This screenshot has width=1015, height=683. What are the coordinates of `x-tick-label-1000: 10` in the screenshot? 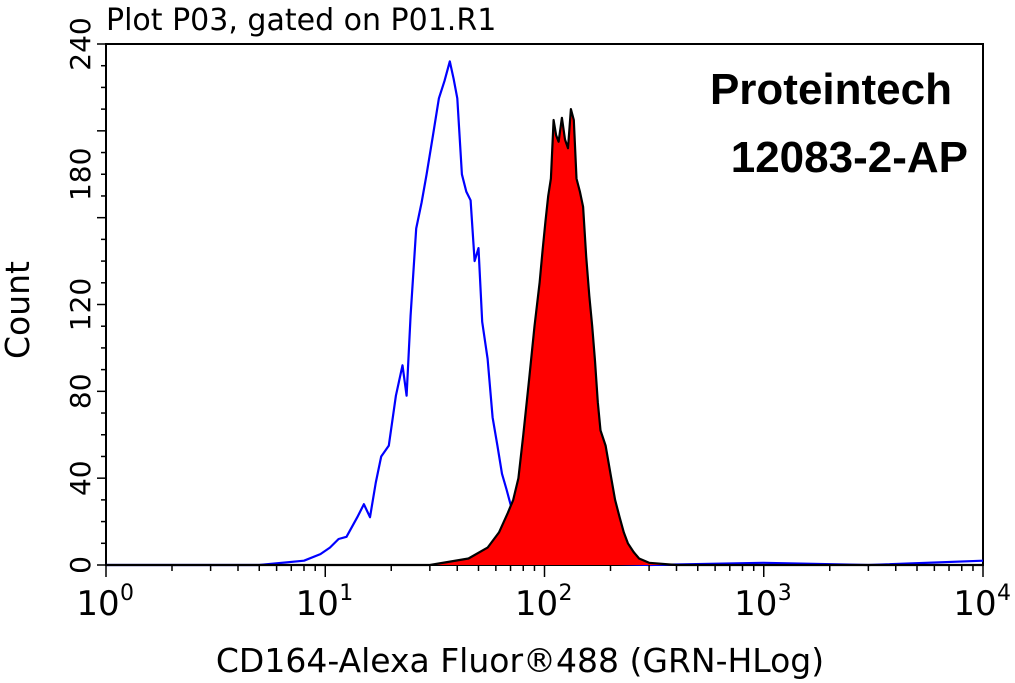 It's located at (755, 604).